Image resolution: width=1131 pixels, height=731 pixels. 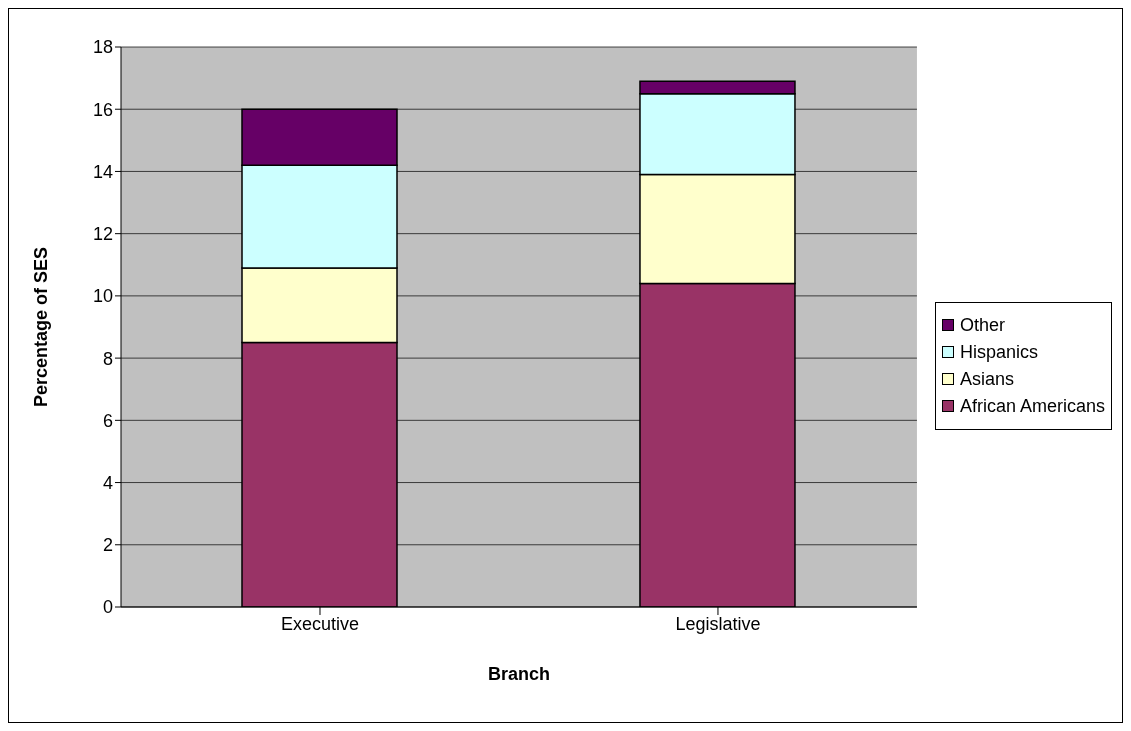 I want to click on legend-label: Other, so click(x=982, y=325).